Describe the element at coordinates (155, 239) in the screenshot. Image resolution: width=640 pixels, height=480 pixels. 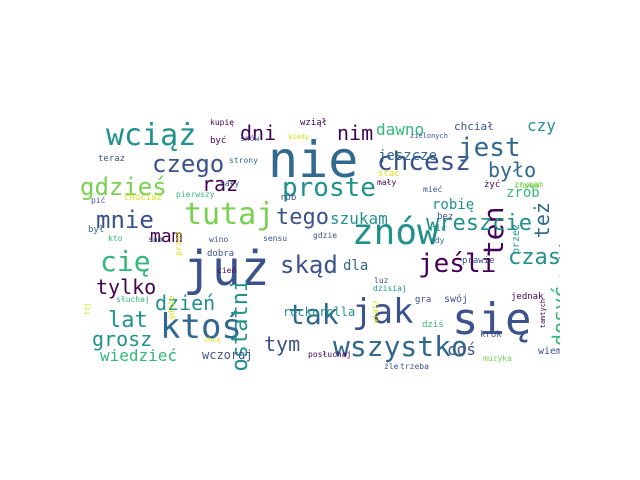
I see `cloud-word: sam` at that location.